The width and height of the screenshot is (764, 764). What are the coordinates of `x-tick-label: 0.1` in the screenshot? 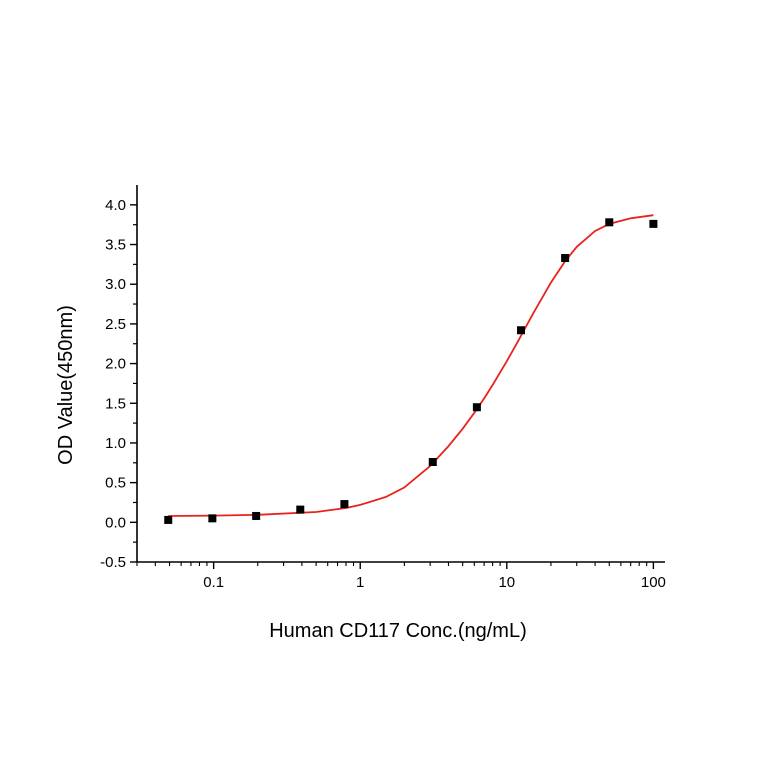 It's located at (213, 582).